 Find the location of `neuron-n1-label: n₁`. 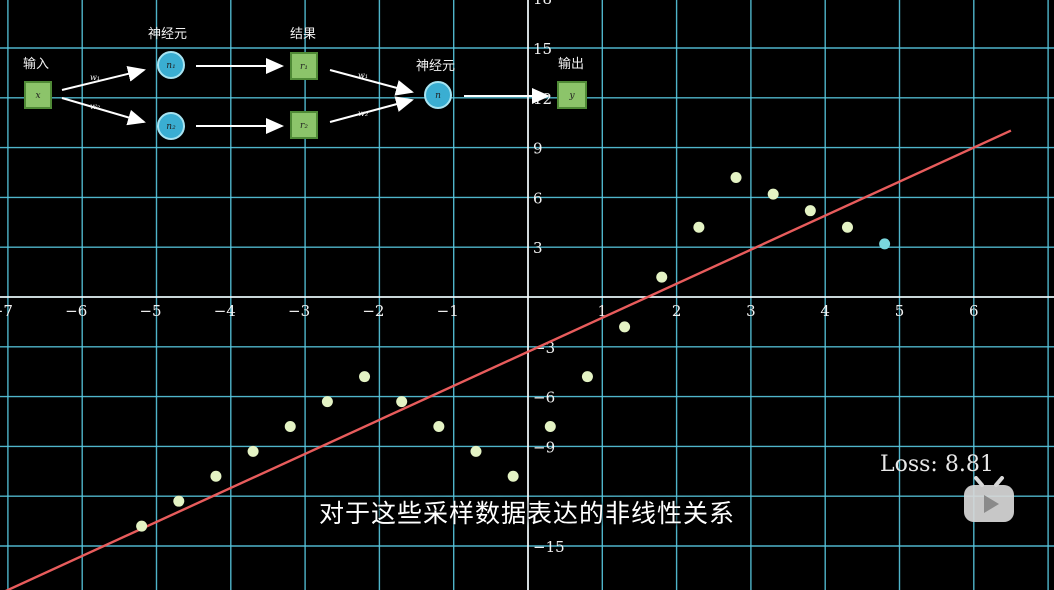

neuron-n1-label: n₁ is located at coordinates (170, 66).